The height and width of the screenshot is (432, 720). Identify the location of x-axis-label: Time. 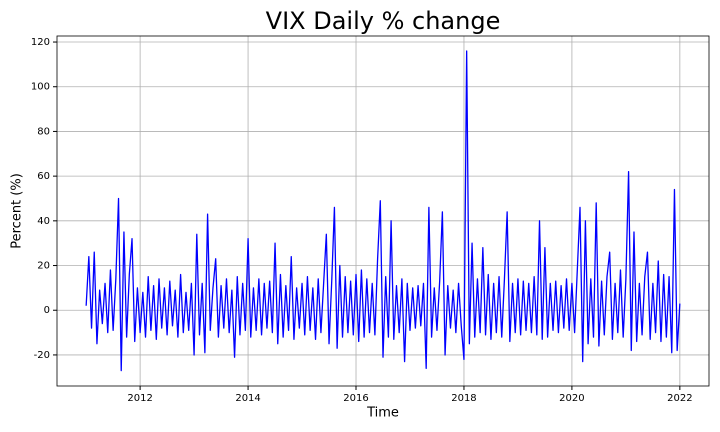
(382, 413).